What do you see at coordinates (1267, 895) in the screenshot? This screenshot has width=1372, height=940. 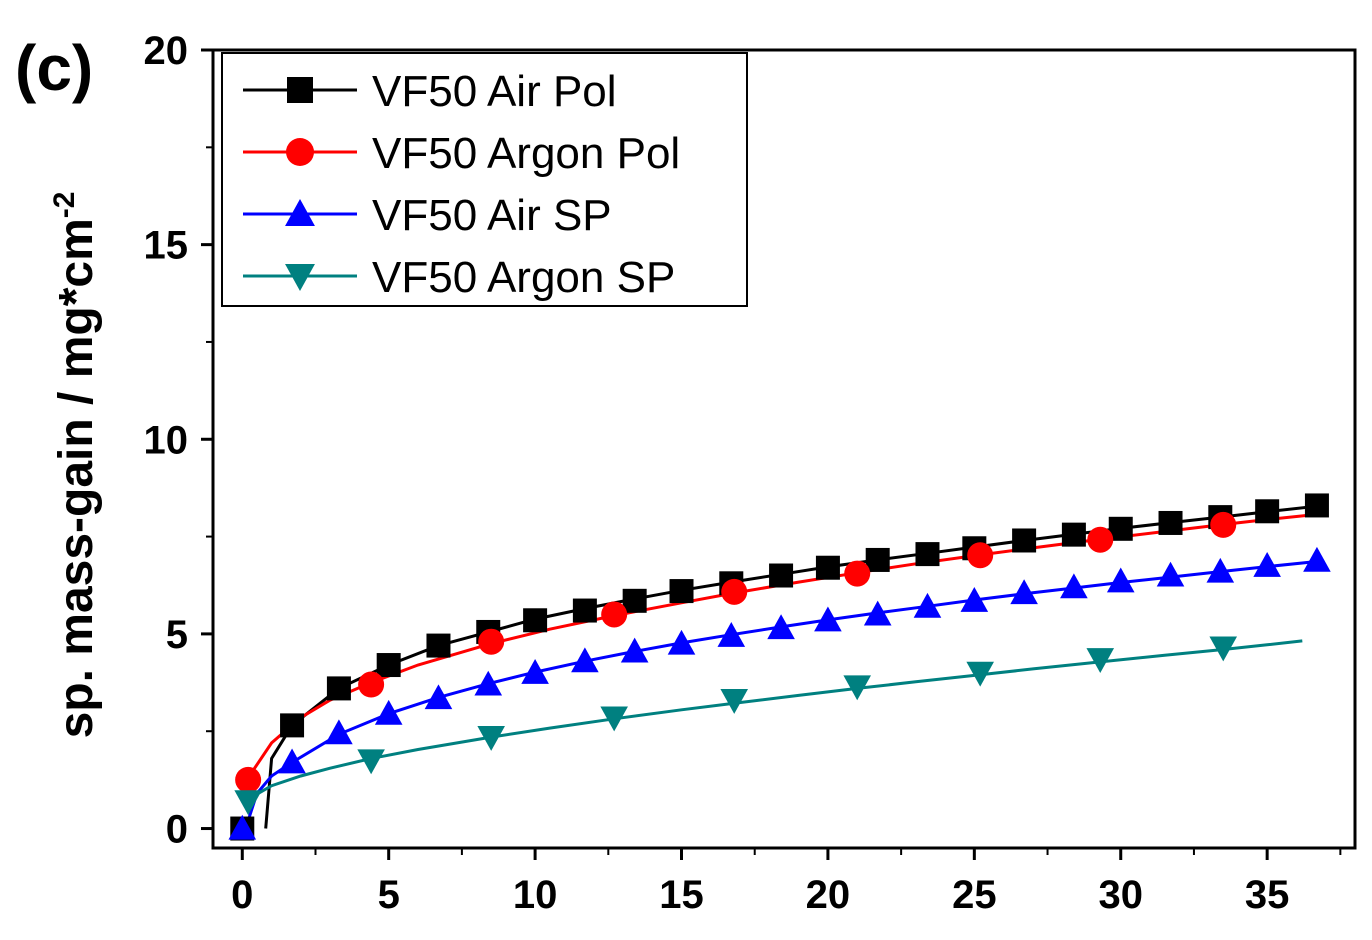 I see `x-tick-label: 35` at bounding box center [1267, 895].